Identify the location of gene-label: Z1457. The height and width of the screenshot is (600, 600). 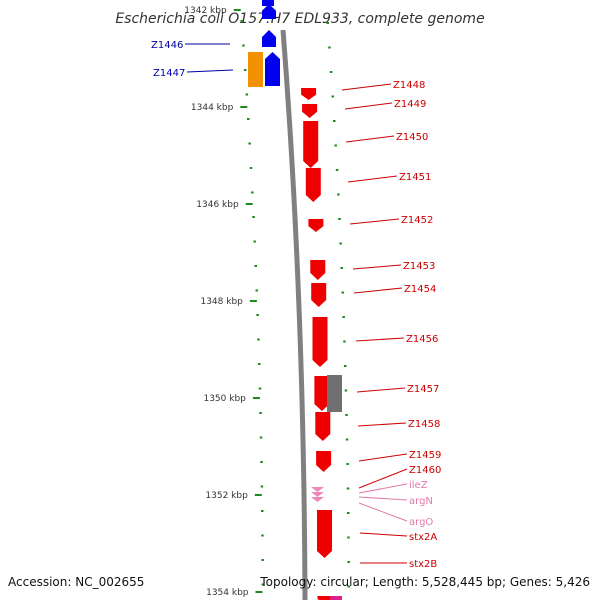
(423, 389).